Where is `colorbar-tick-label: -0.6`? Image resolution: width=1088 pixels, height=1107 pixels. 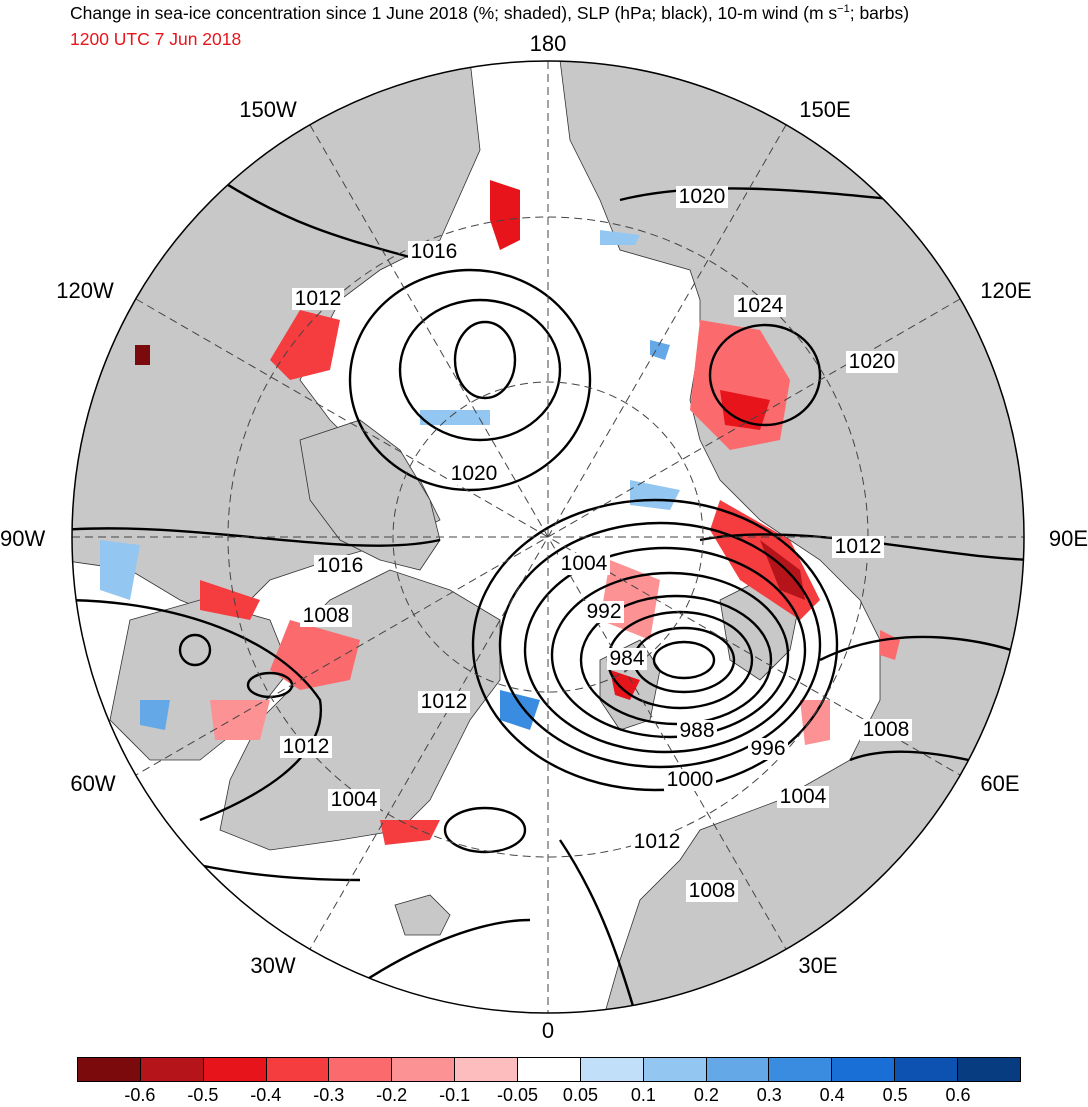 colorbar-tick-label: -0.6 is located at coordinates (140, 1095).